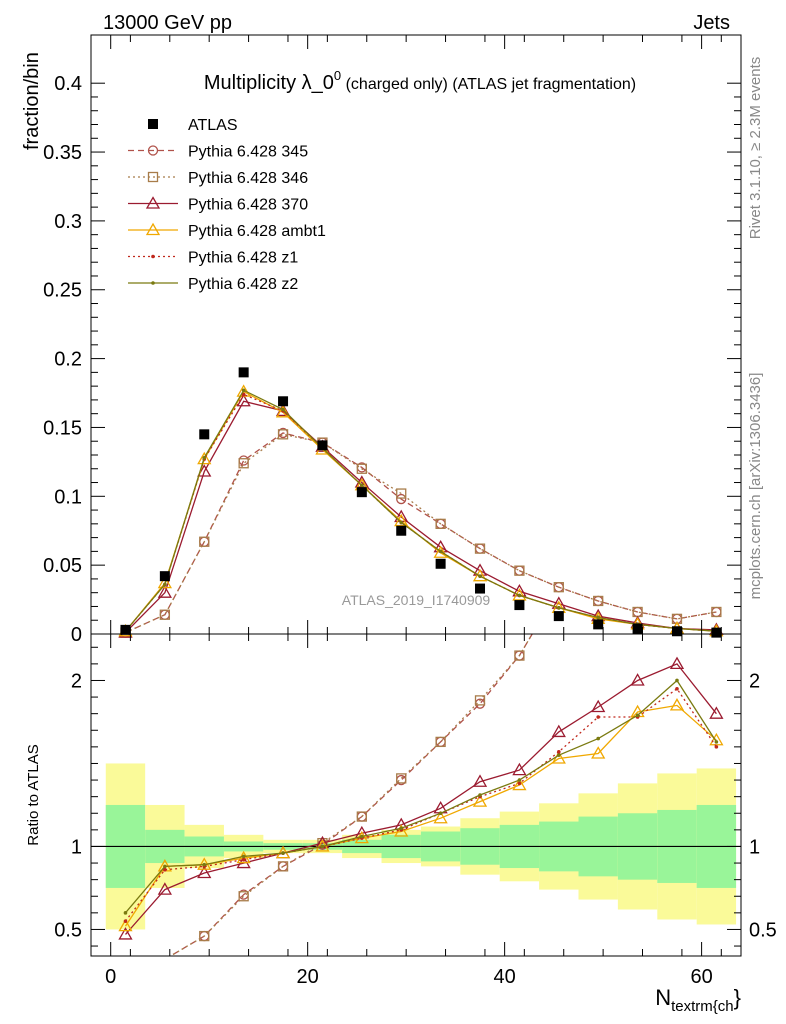 Image resolution: width=786 pixels, height=1024 pixels. What do you see at coordinates (227, 231) in the screenshot?
I see `legend-entry-ambt1: Pythia 6.428 ambt1` at bounding box center [227, 231].